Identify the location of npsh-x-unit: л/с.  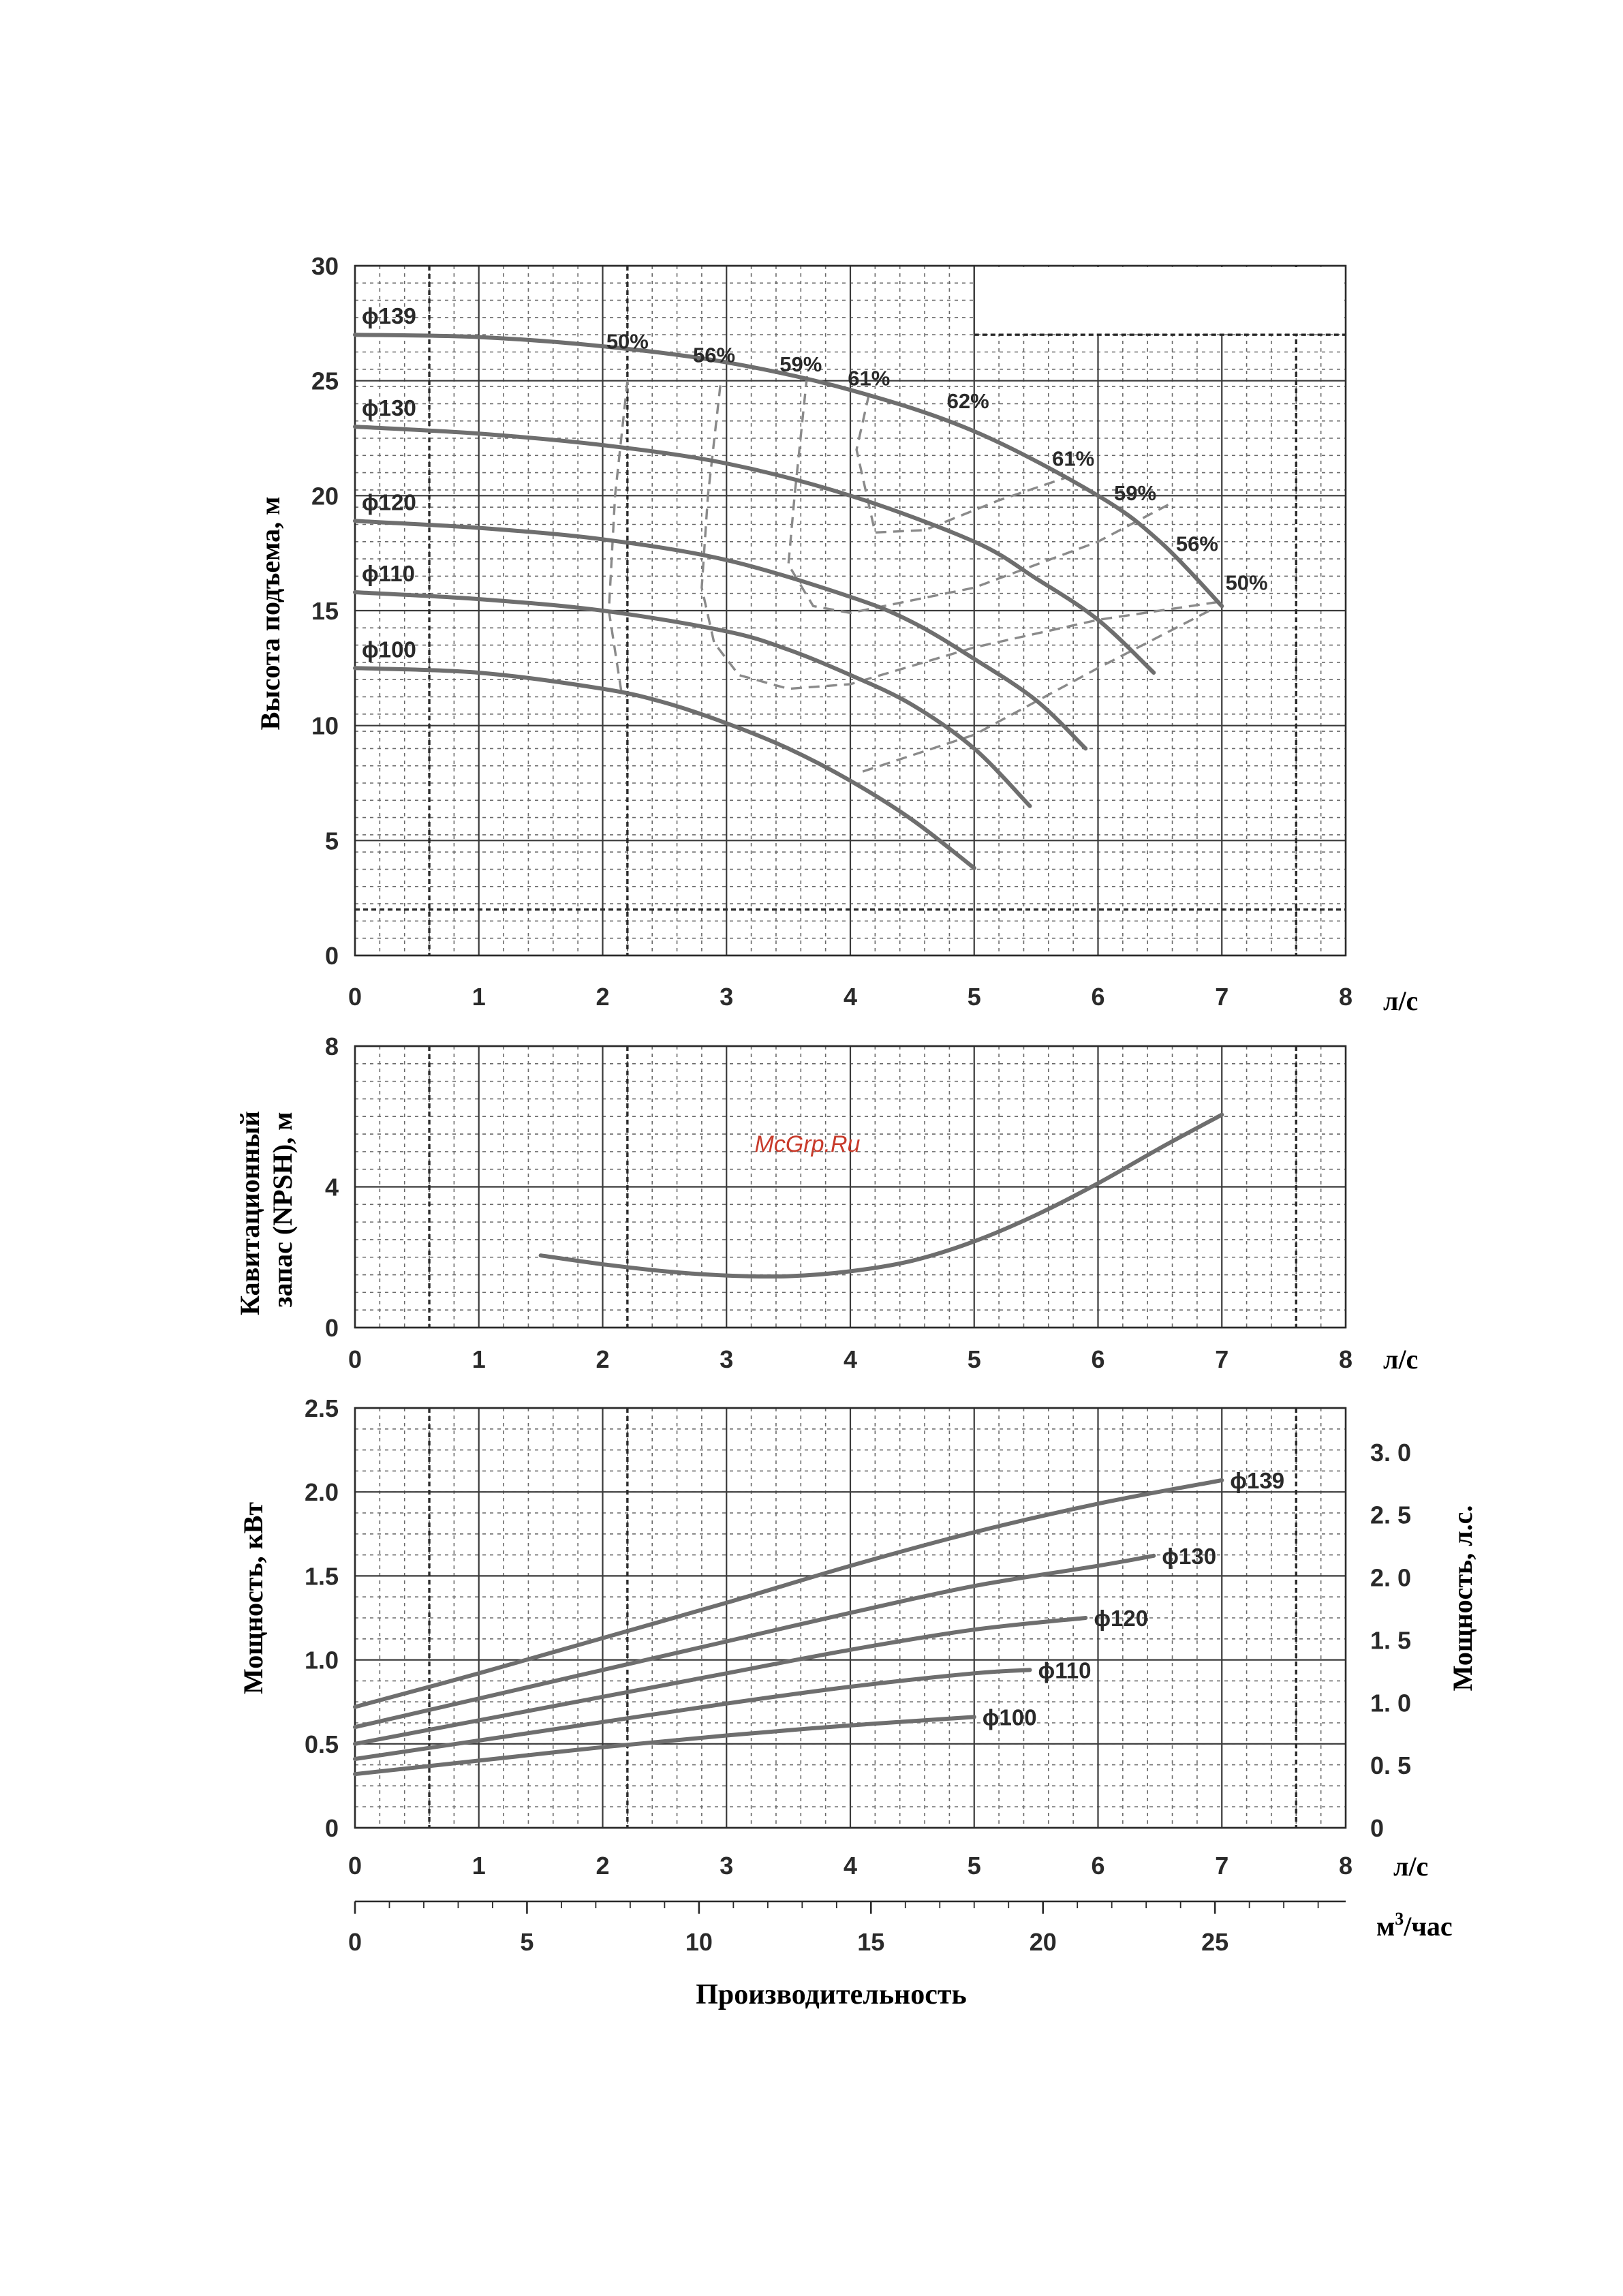
(1400, 1360).